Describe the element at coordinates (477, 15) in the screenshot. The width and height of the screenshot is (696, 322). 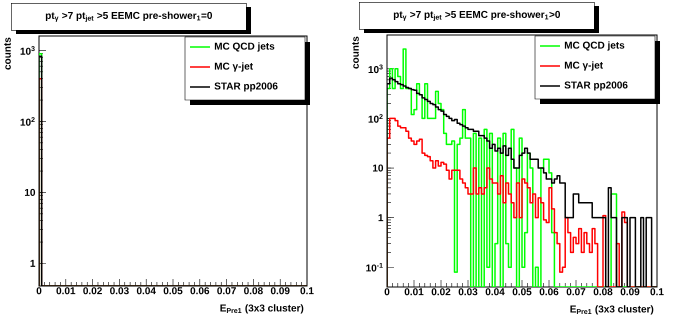
I see `chart-title: pt$_{γ}$ >7 pt$_{jet}$ >5 EEMC pre-shower$_{1}$>0` at that location.